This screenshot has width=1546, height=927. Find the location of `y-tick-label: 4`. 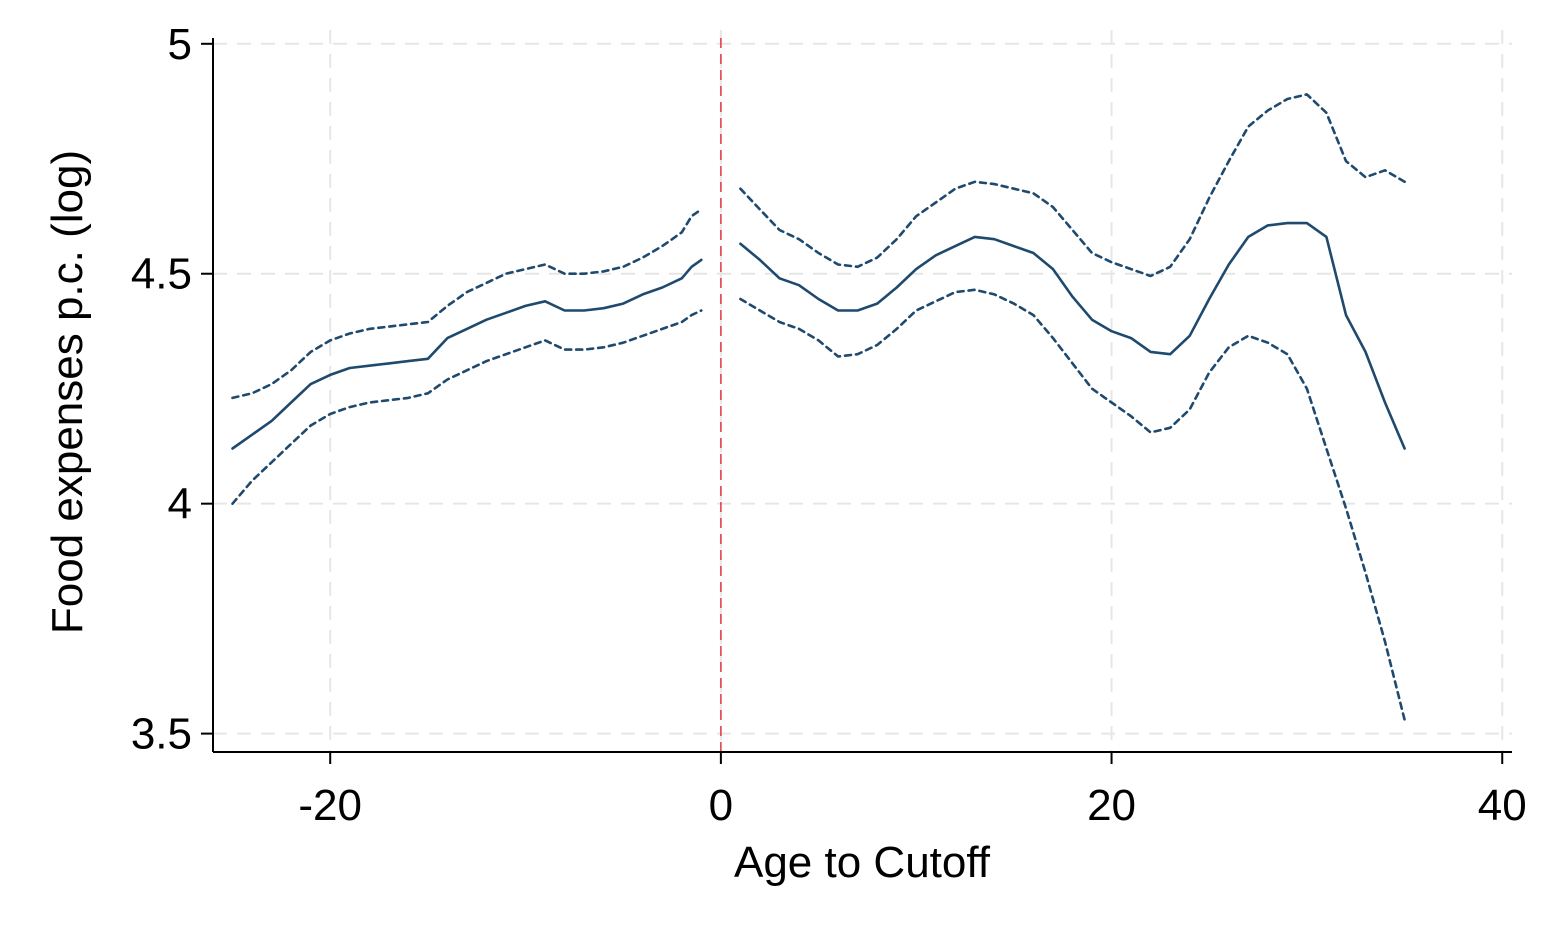

y-tick-label: 4 is located at coordinates (180, 504).